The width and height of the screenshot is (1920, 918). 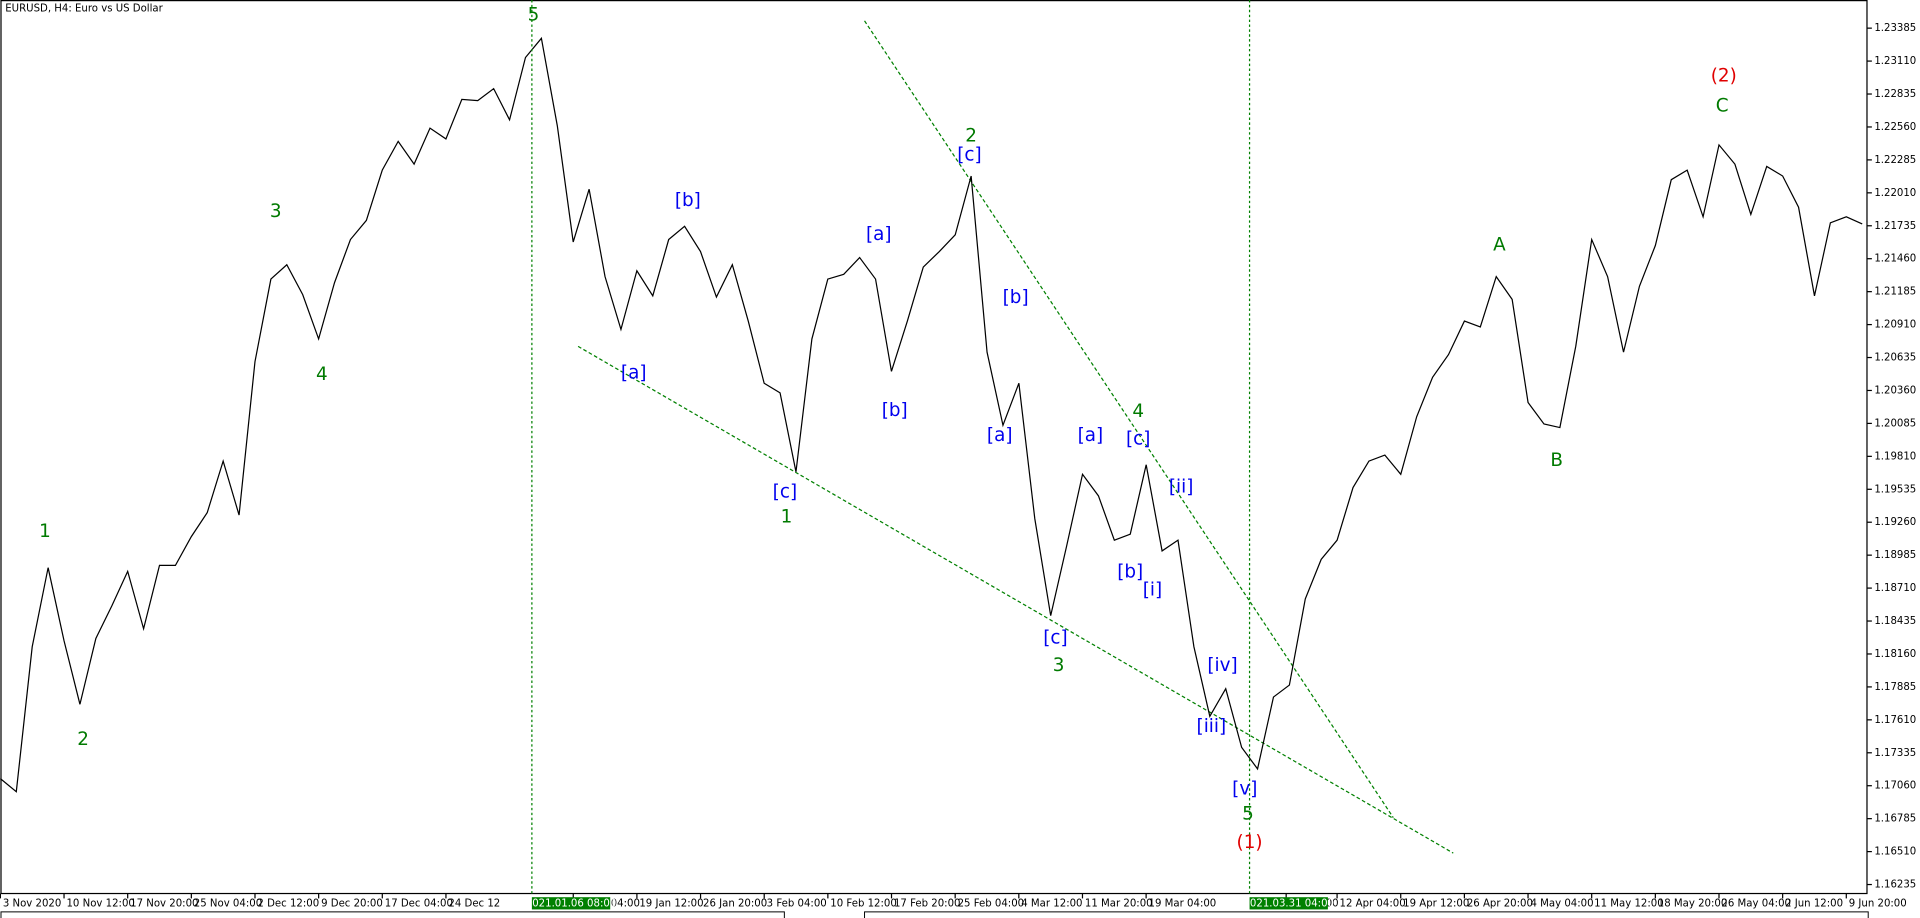 What do you see at coordinates (1814, 903) in the screenshot?
I see `x-tick-label: 2 Jun 12:00` at bounding box center [1814, 903].